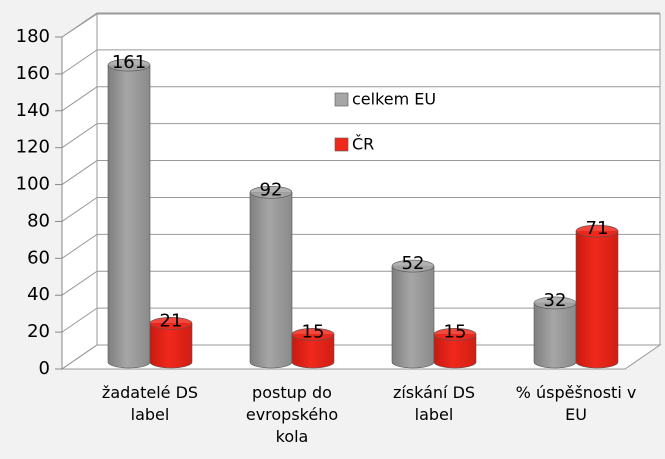 Image resolution: width=665 pixels, height=459 pixels. Describe the element at coordinates (38, 294) in the screenshot. I see `y-tick-label: 40` at that location.